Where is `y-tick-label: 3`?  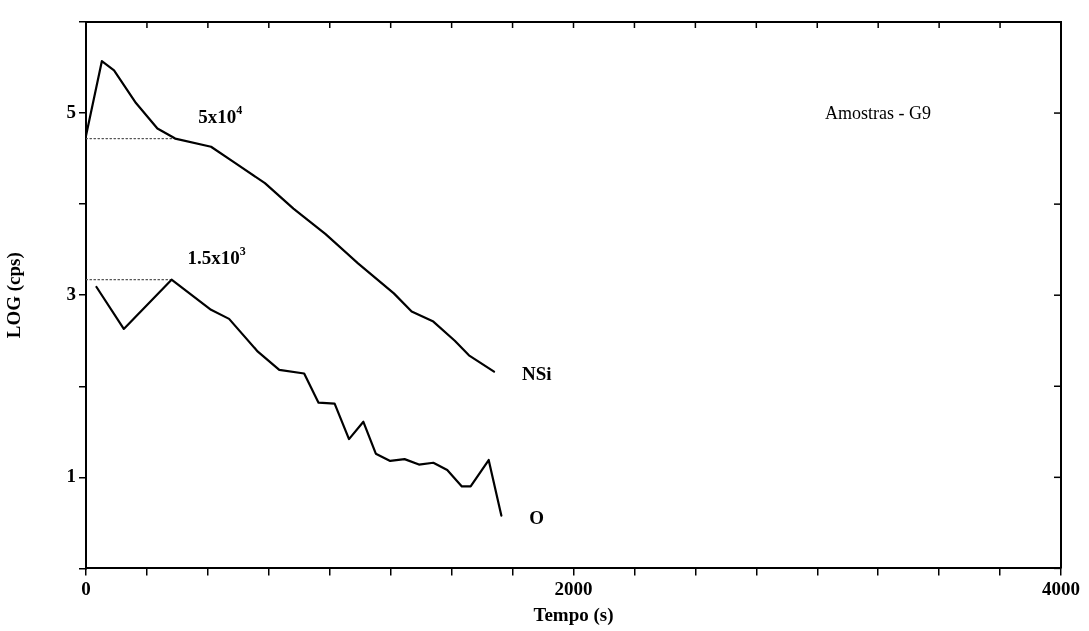 y-tick-label: 3 is located at coordinates (71, 294).